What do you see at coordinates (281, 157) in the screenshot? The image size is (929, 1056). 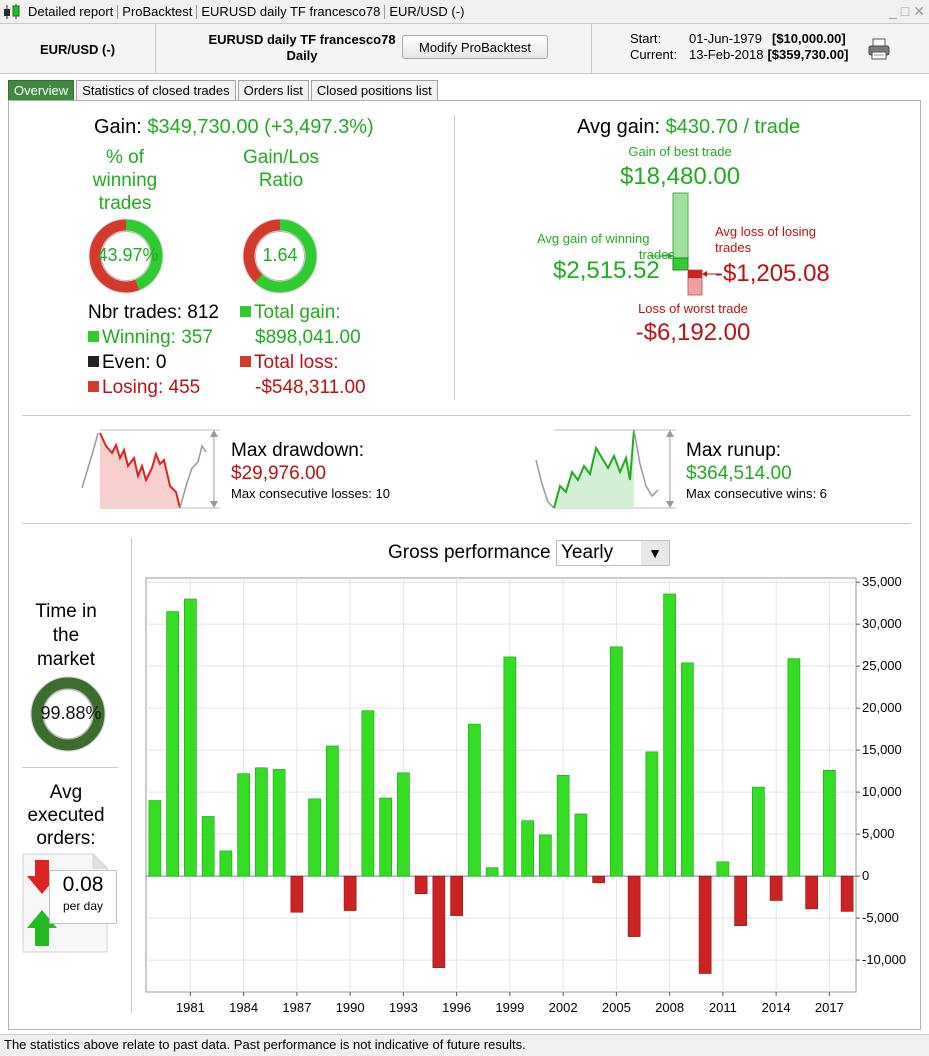 I see `gainloss-title-line: Gain/Los` at bounding box center [281, 157].